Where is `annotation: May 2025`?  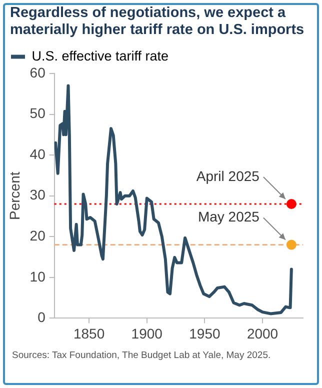
annotation: May 2025 is located at coordinates (229, 216).